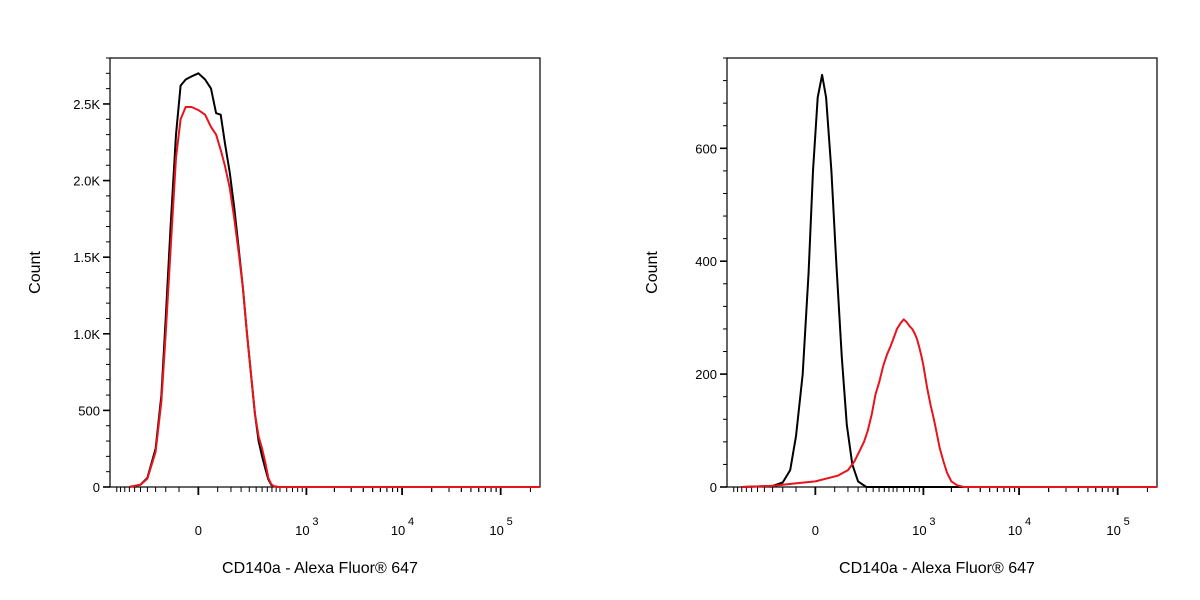 The height and width of the screenshot is (600, 1200). What do you see at coordinates (86, 181) in the screenshot?
I see `y-tick-label: 2.0K` at bounding box center [86, 181].